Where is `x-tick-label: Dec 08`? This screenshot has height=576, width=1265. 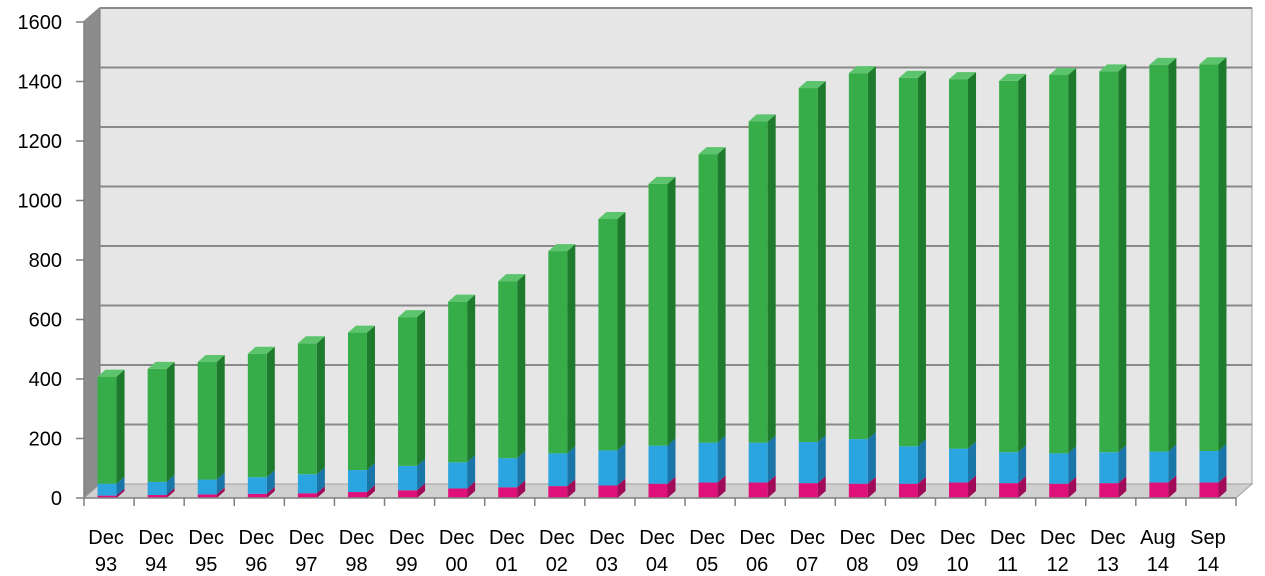 x-tick-label: Dec 08 is located at coordinates (858, 551).